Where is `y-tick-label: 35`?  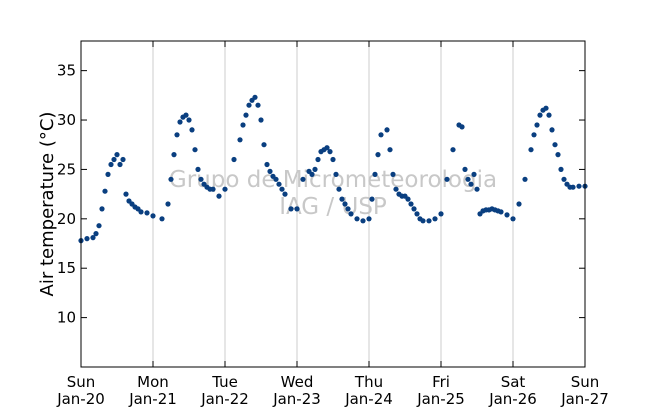
y-tick-label: 35 is located at coordinates (66, 71).